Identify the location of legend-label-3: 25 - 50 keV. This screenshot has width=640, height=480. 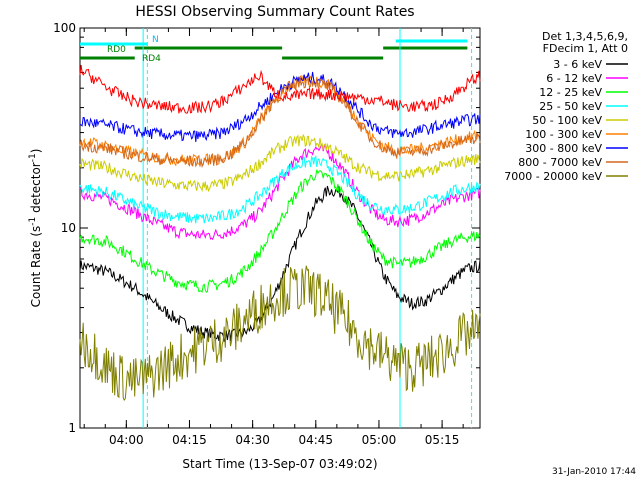
(570, 106).